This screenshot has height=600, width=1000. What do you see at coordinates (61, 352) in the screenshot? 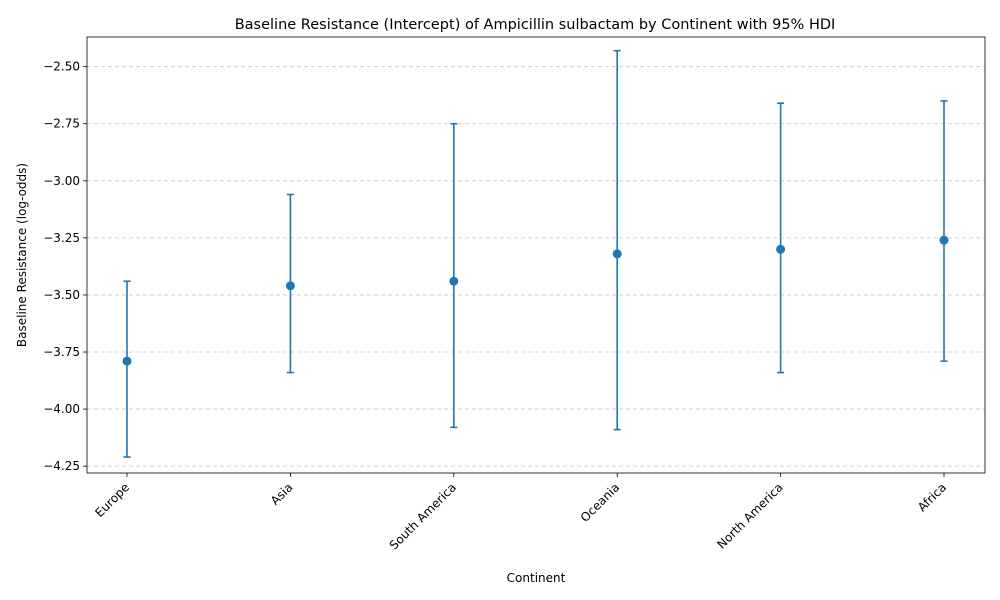
I see `y-tick-label: −3.75` at bounding box center [61, 352].